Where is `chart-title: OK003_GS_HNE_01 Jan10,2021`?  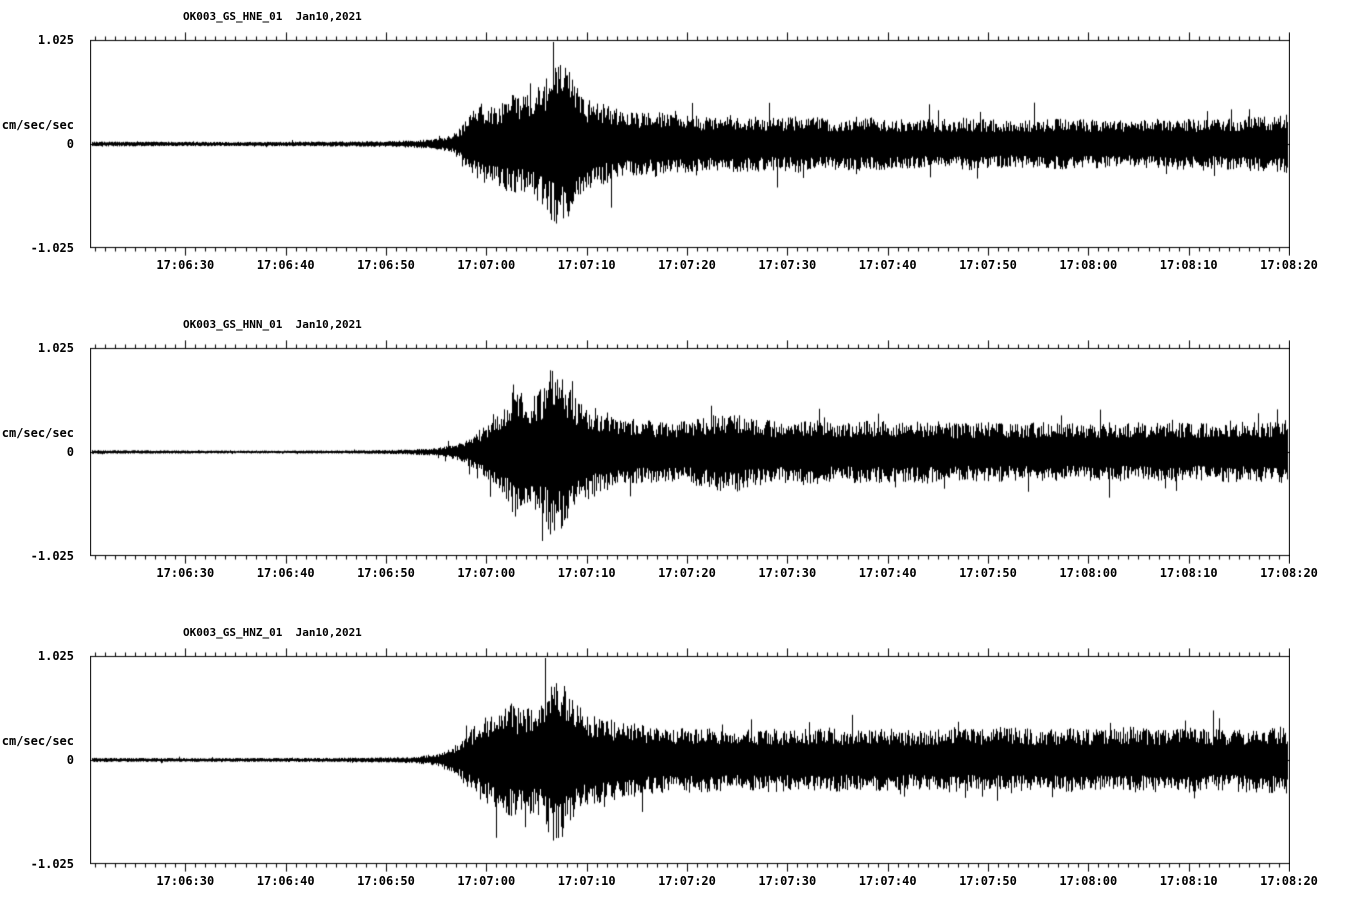 chart-title: OK003_GS_HNE_01 Jan10,2021 is located at coordinates (272, 16).